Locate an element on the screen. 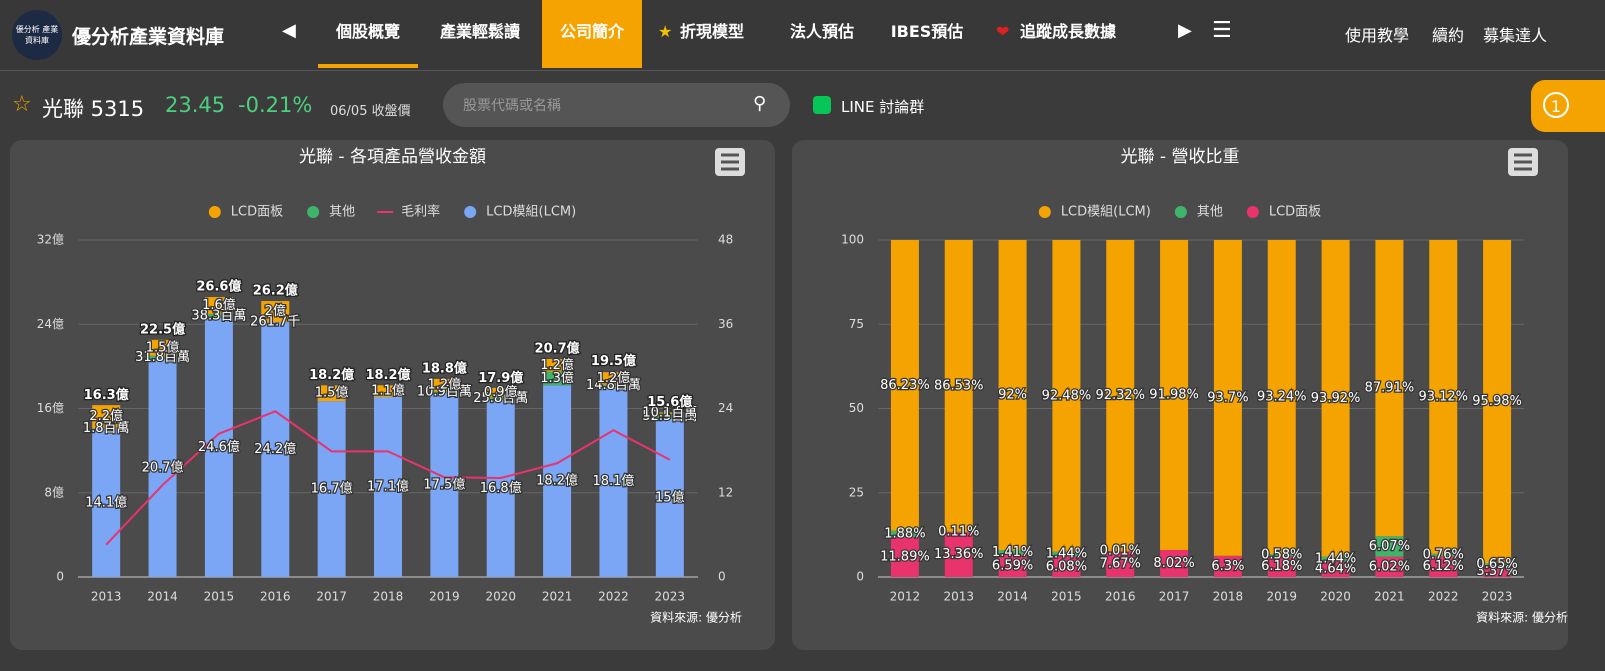 The height and width of the screenshot is (671, 1605). value-label: 1.44% is located at coordinates (1335, 558).